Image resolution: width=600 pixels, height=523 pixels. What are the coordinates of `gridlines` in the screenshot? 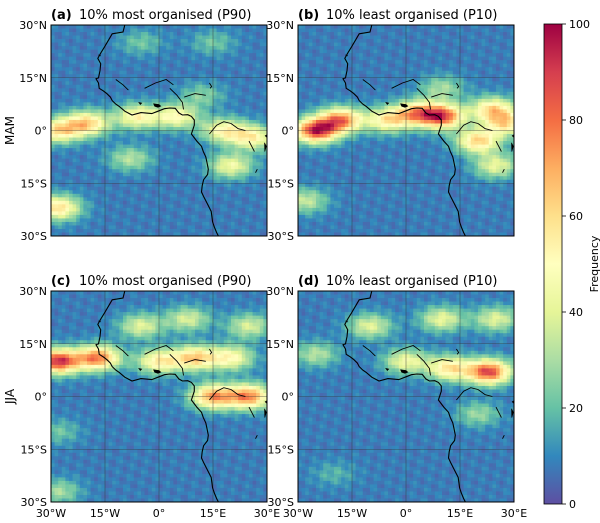 It's located at (159, 130).